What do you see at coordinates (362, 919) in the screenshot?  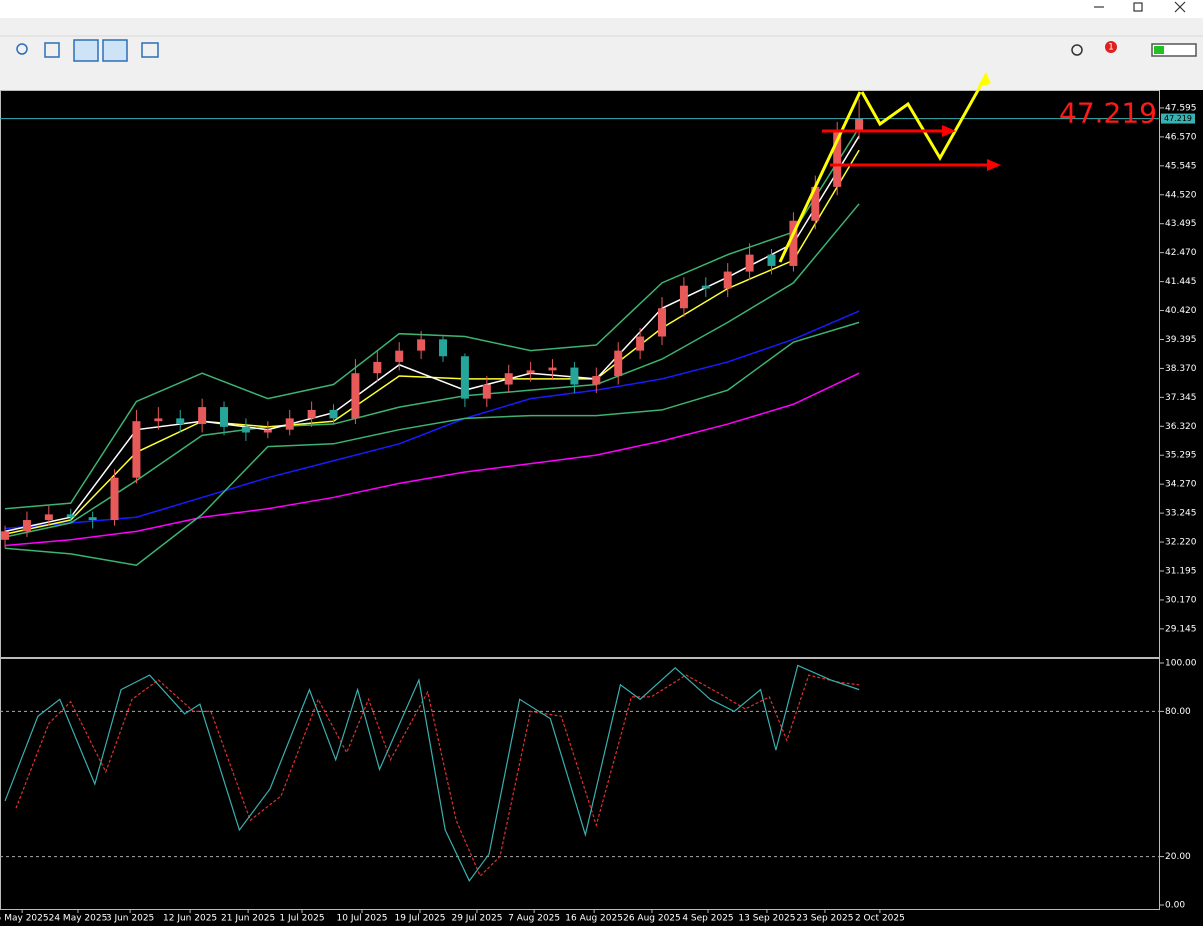 I see `x-tick-label: 10 Jul 2025` at bounding box center [362, 919].